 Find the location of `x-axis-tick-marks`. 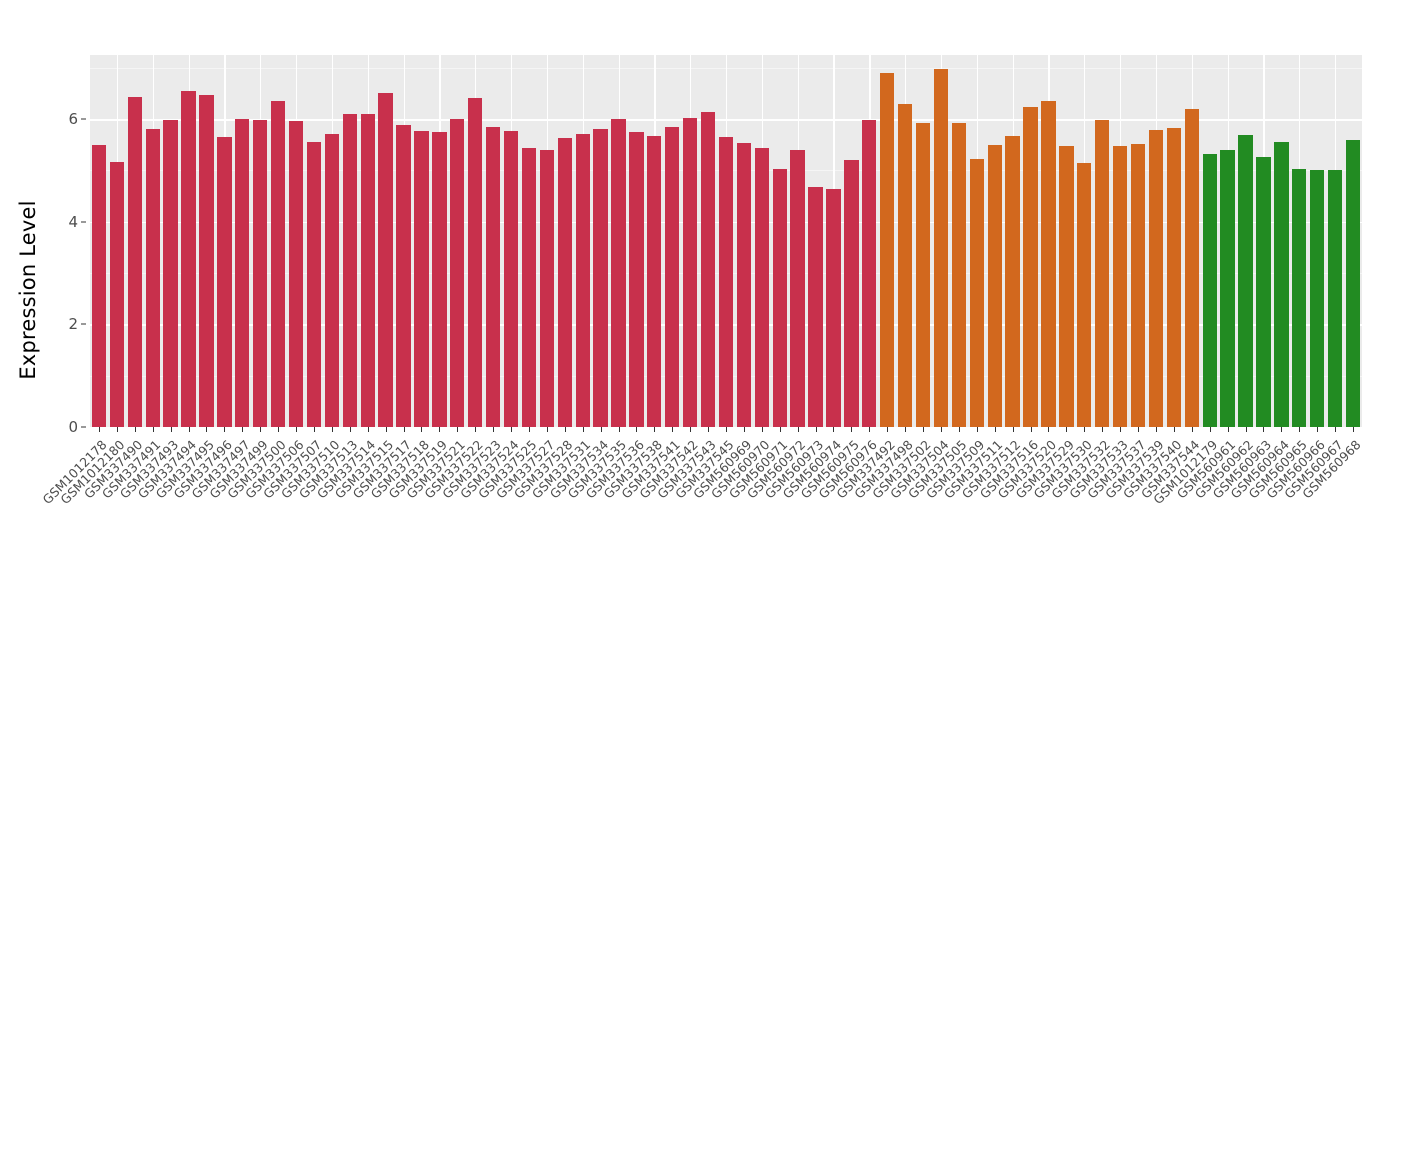

x-axis-tick-marks is located at coordinates (726, 430).